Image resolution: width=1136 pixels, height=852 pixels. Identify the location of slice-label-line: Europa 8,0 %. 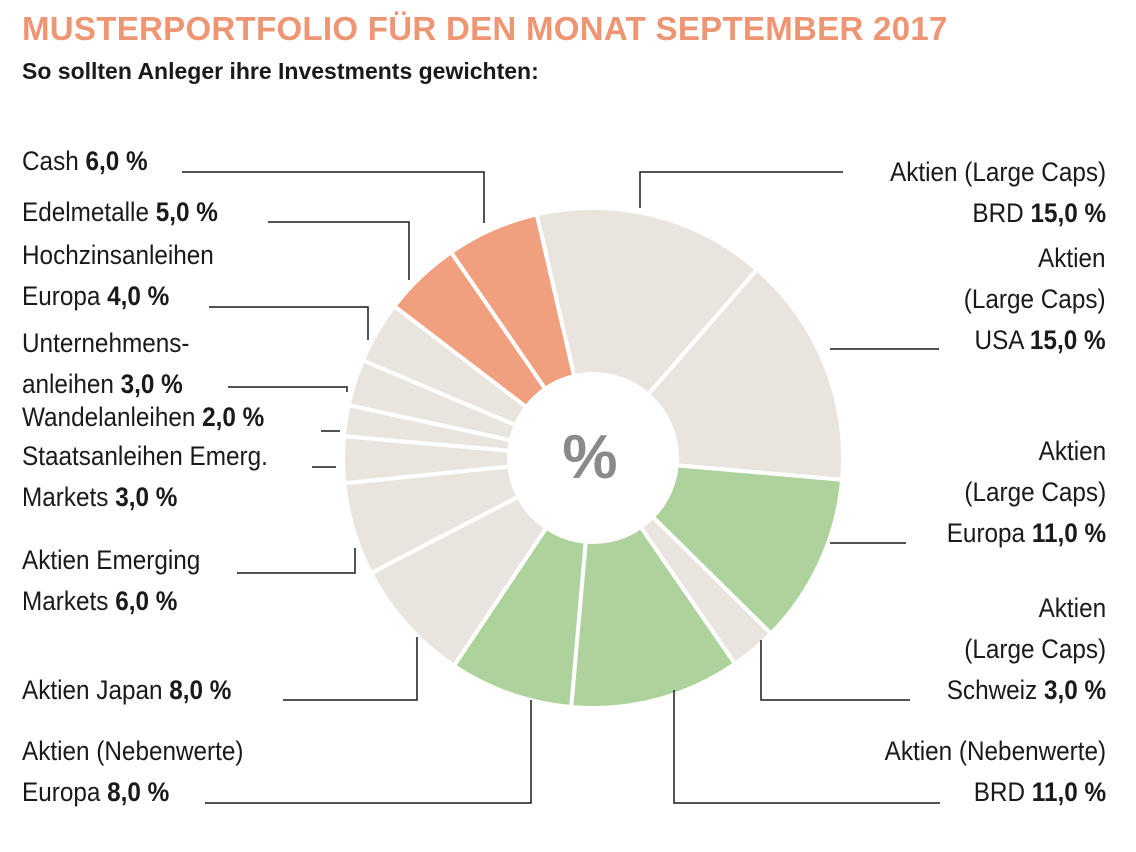
(133, 792).